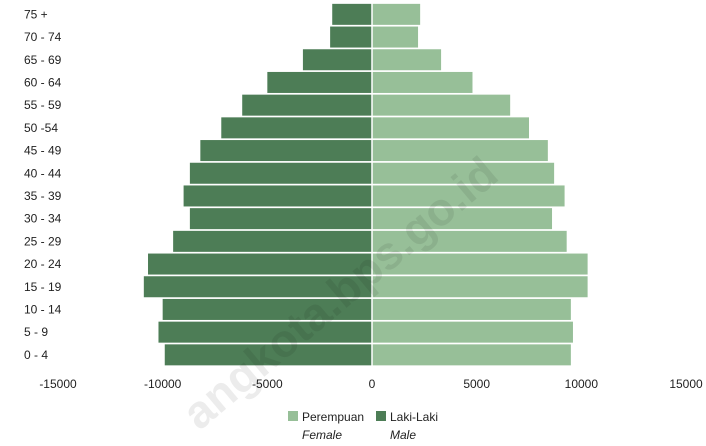 The height and width of the screenshot is (446, 706). I want to click on x-tick-minus-10000: -10000, so click(163, 384).